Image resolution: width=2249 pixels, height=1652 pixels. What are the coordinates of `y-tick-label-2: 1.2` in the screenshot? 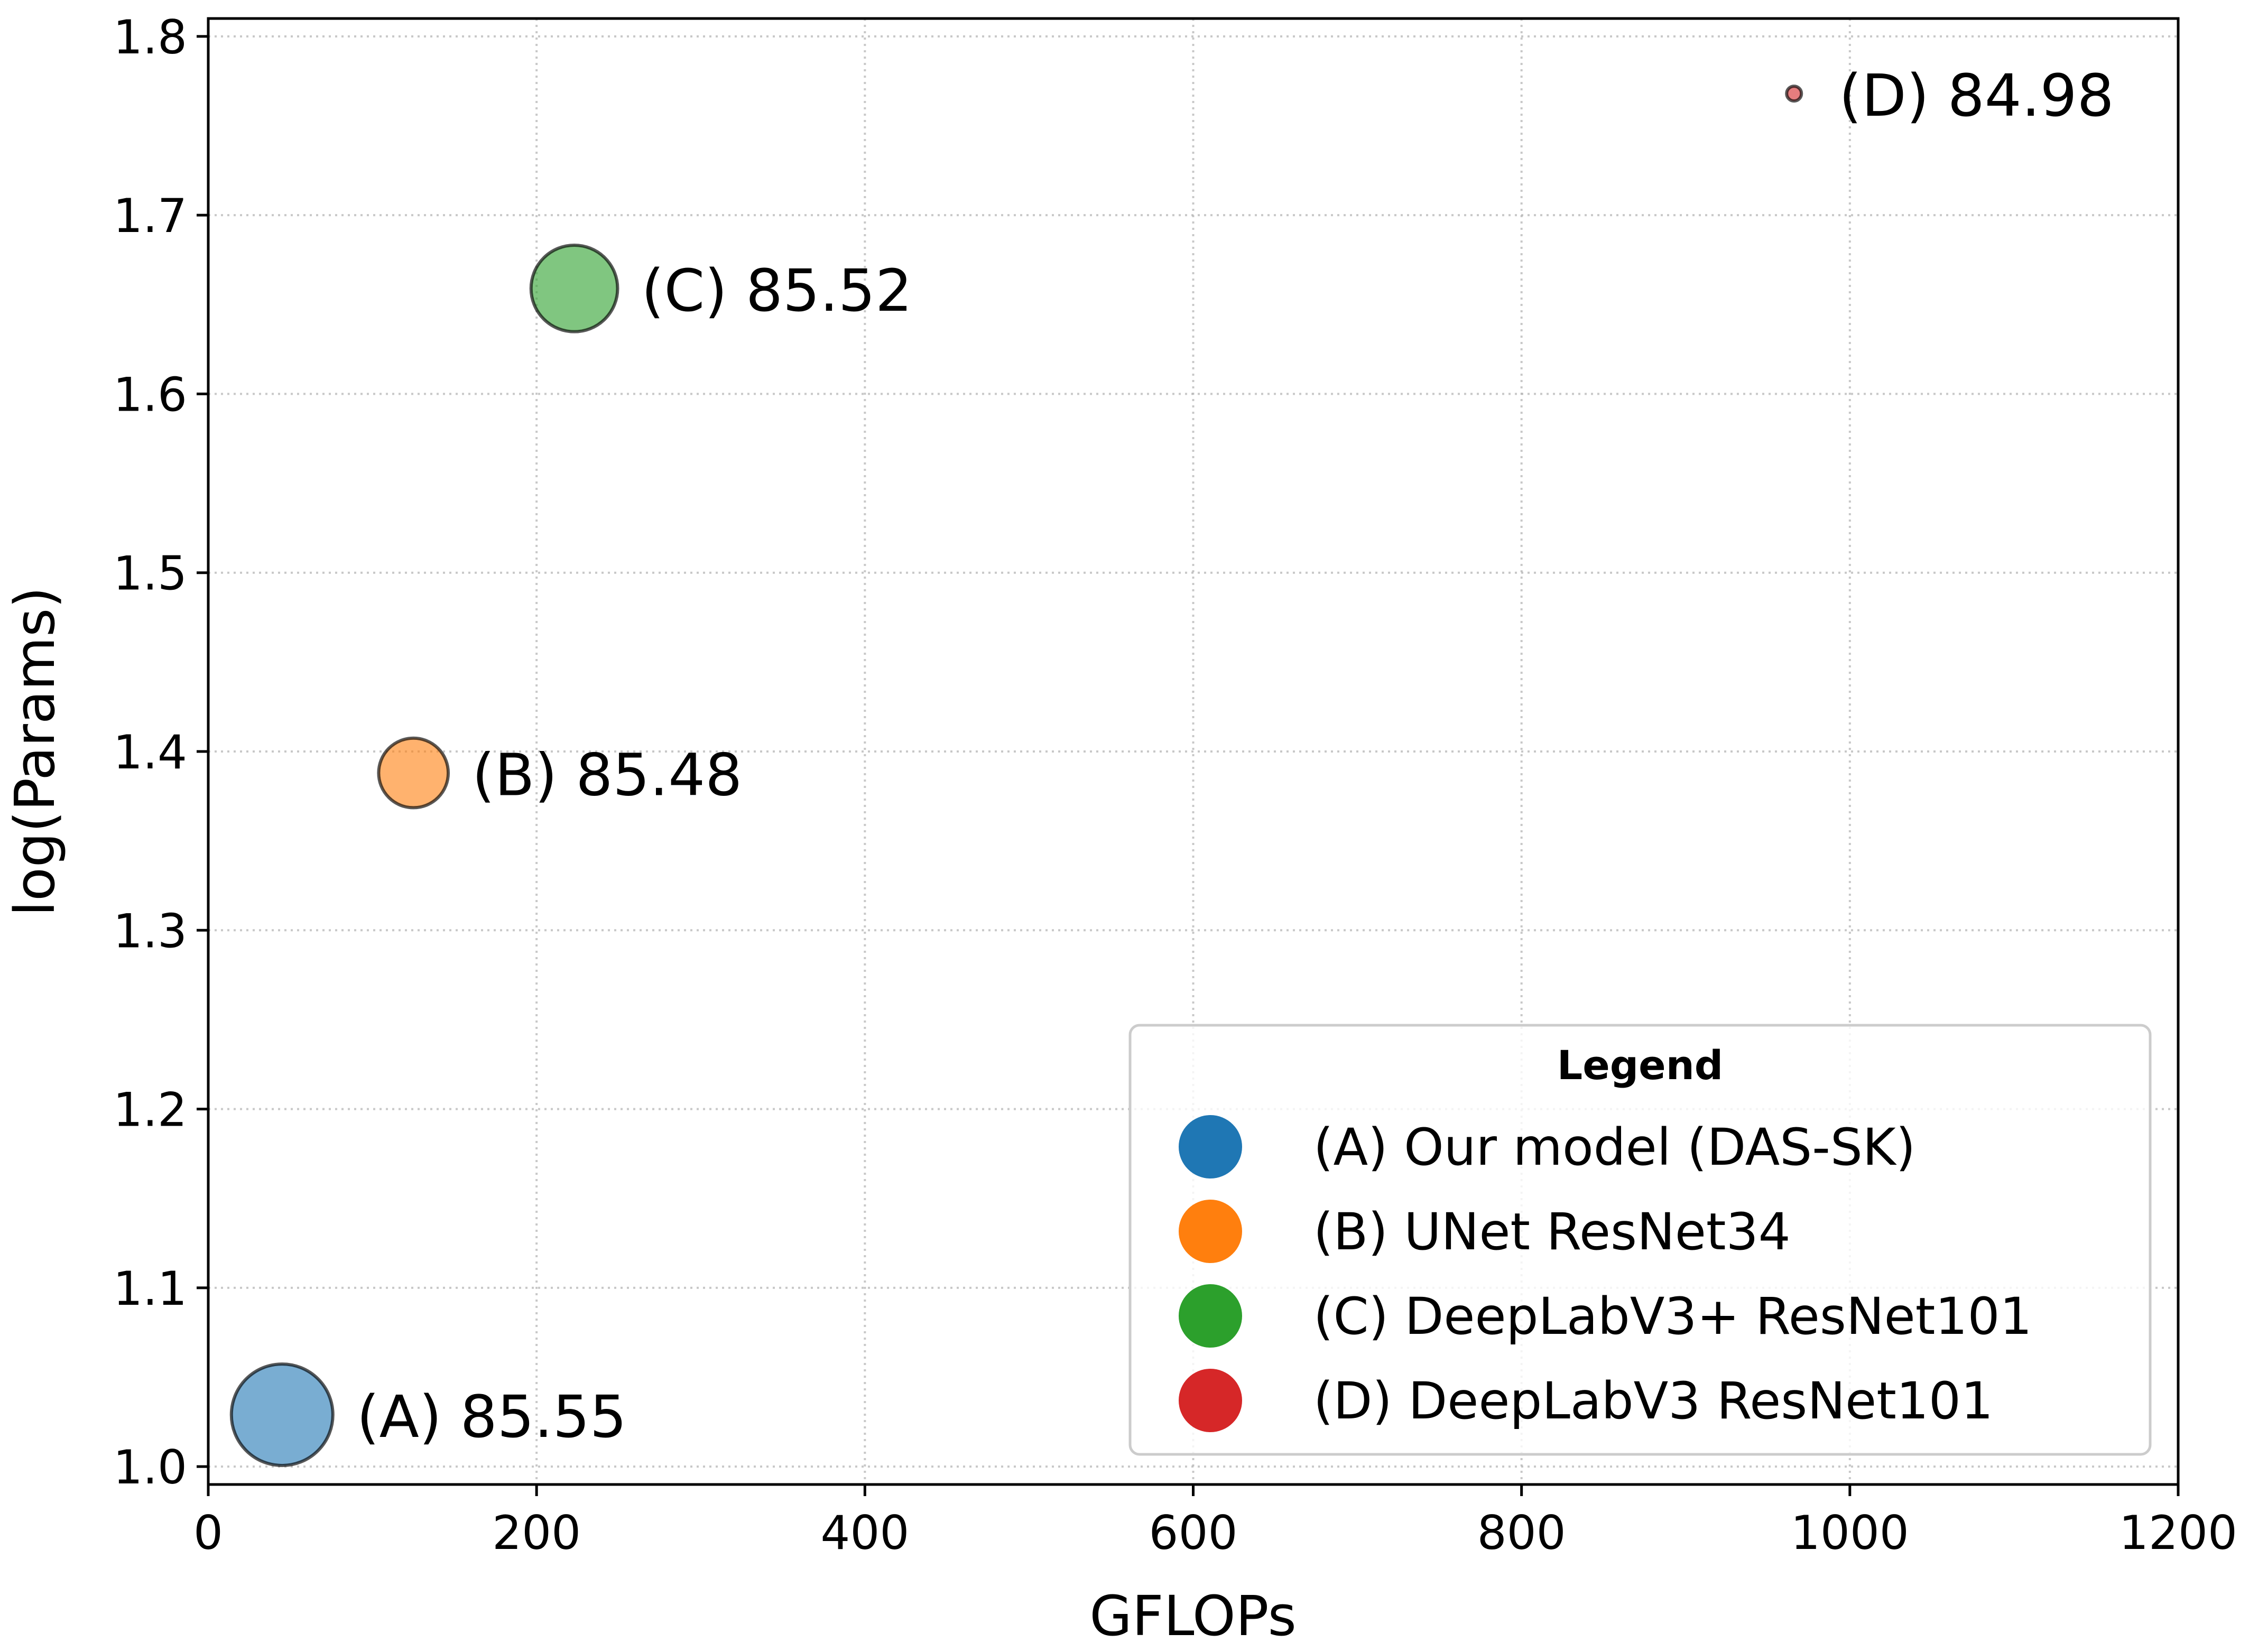 It's located at (150, 1110).